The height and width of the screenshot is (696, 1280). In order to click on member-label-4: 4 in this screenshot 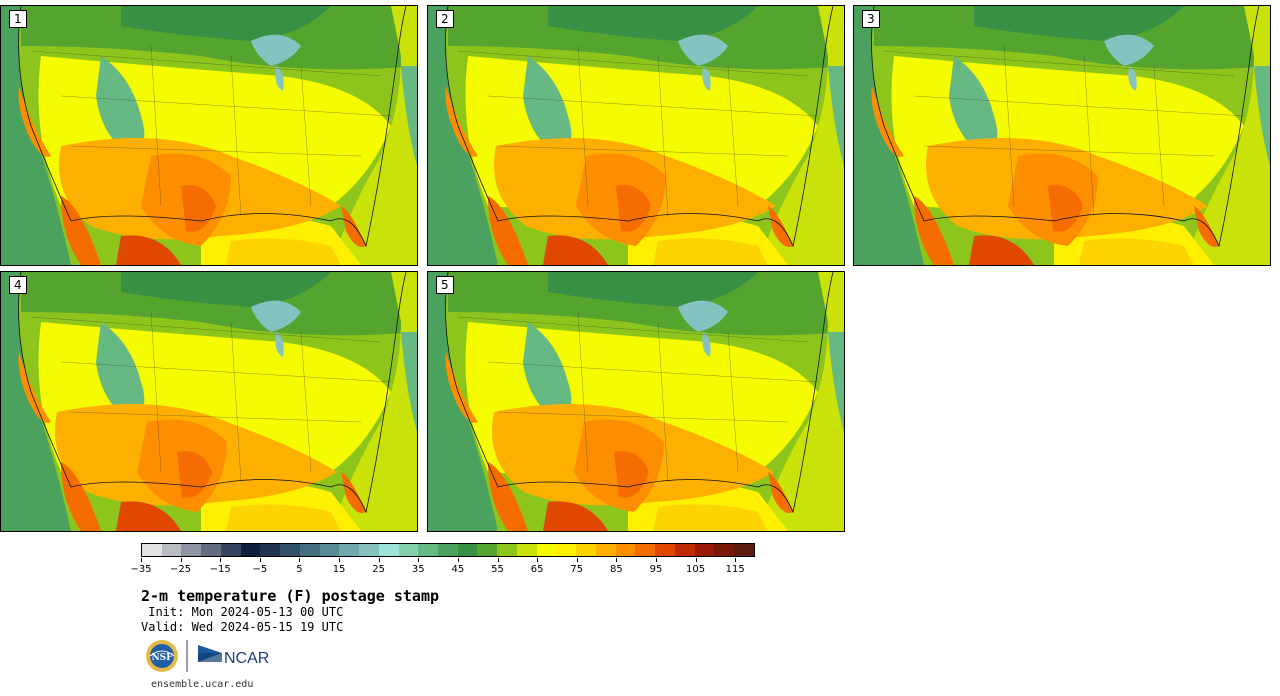, I will do `click(18, 285)`.